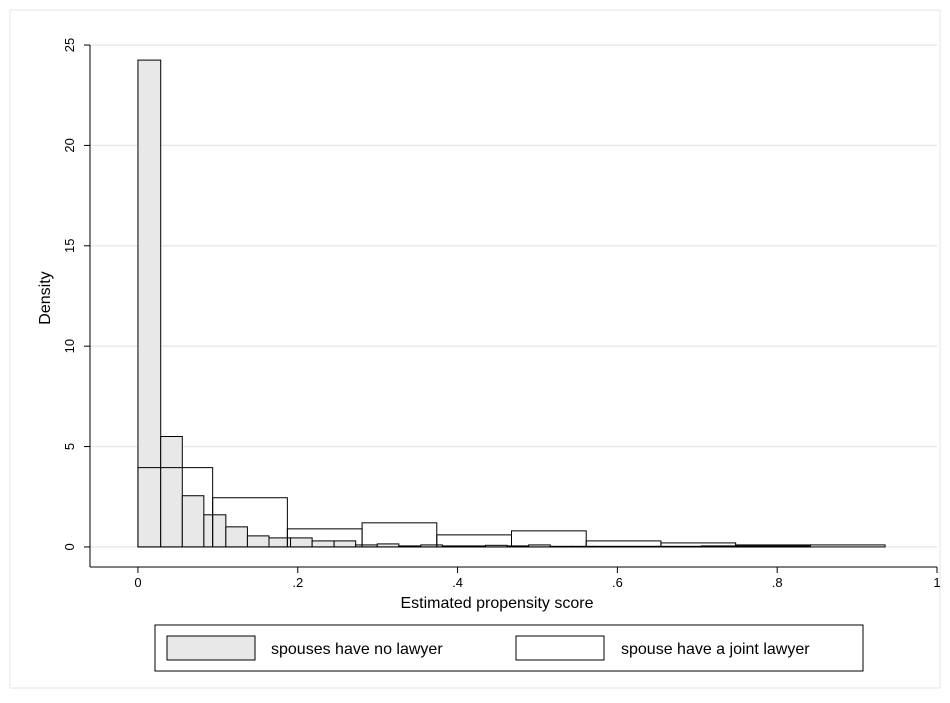 This screenshot has width=950, height=703. Describe the element at coordinates (69, 346) in the screenshot. I see `y-tick-label: 10` at that location.